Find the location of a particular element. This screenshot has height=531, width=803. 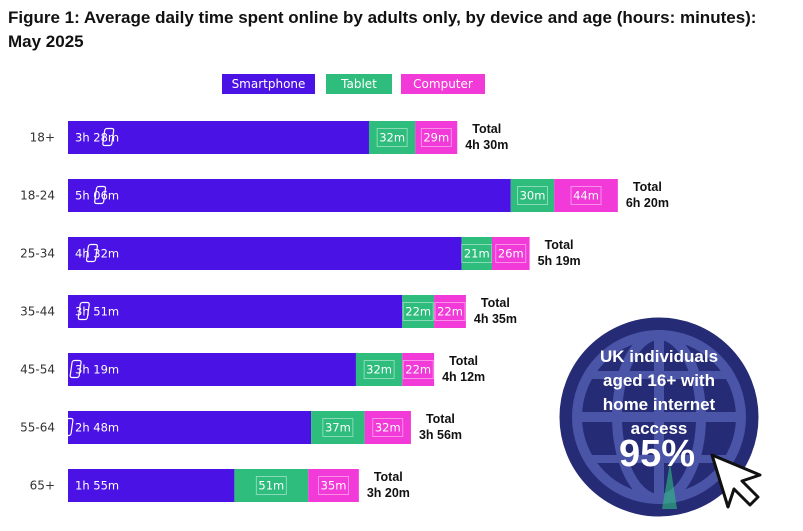

badge-line: aged 16+ with is located at coordinates (659, 380).